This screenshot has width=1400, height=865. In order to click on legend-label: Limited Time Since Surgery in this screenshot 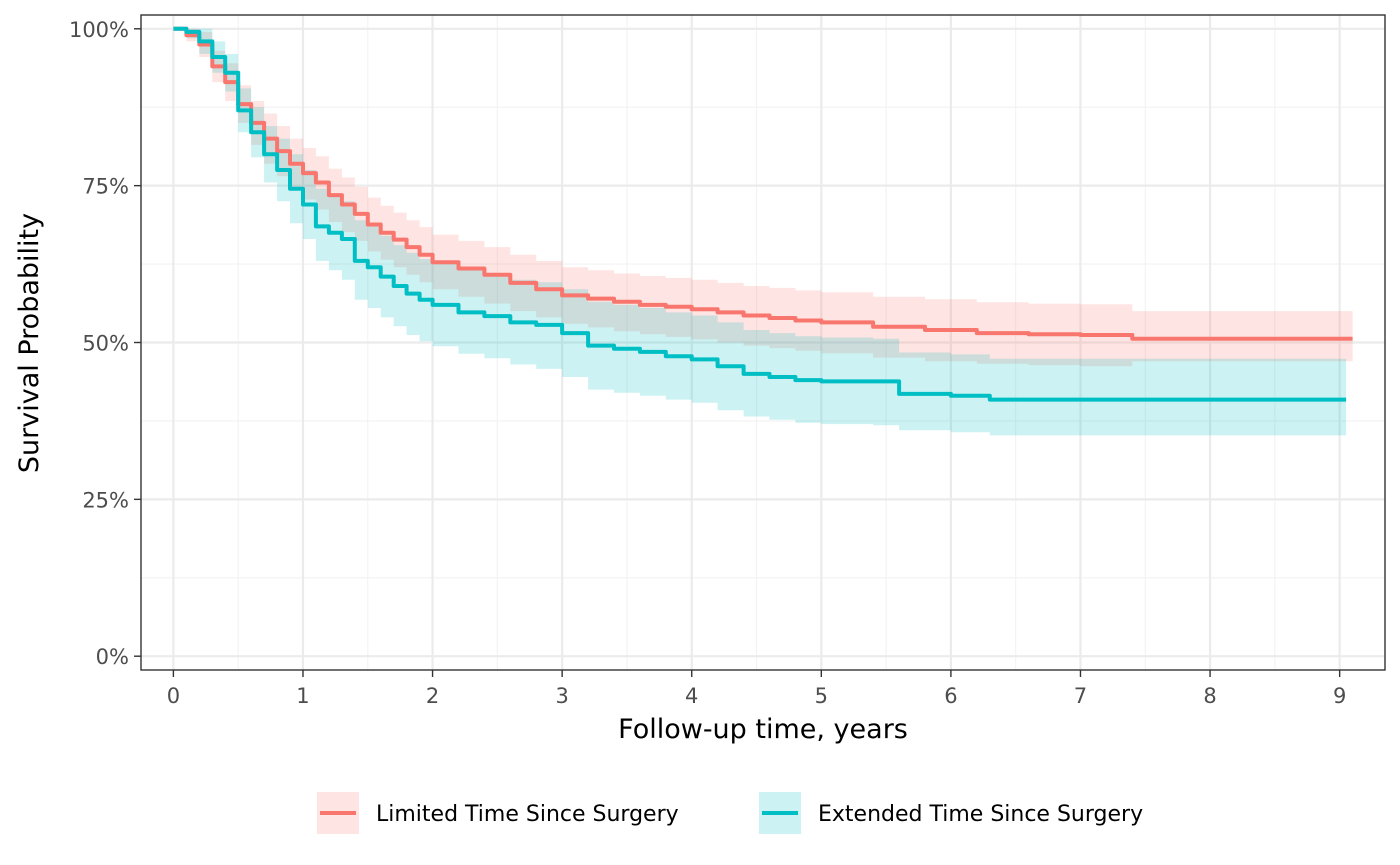, I will do `click(527, 814)`.